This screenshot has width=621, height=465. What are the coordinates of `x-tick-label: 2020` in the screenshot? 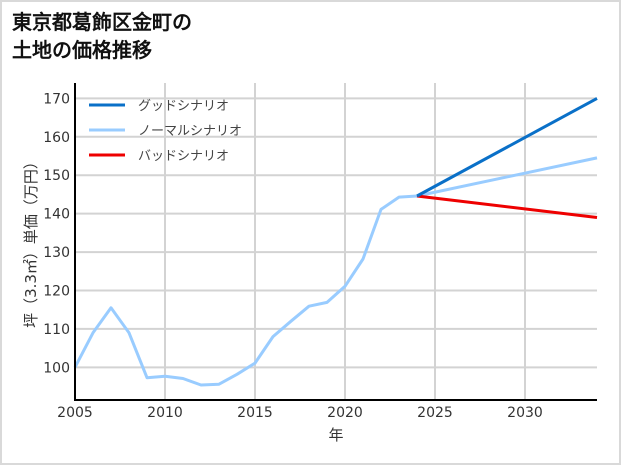 It's located at (345, 413).